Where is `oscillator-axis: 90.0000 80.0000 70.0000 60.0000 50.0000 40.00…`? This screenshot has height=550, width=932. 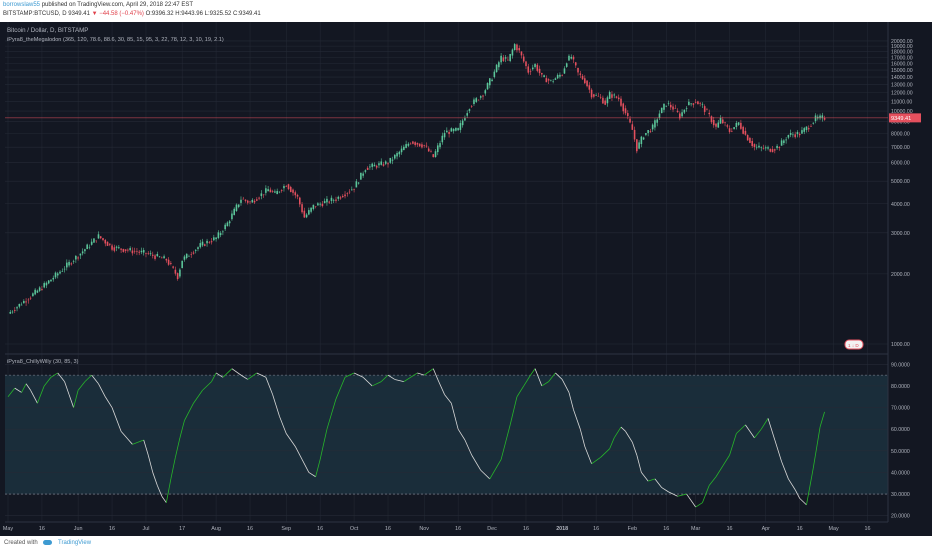
oscillator-axis: 90.0000 80.0000 70.0000 60.0000 50.0000 40.00… is located at coordinates (900, 440).